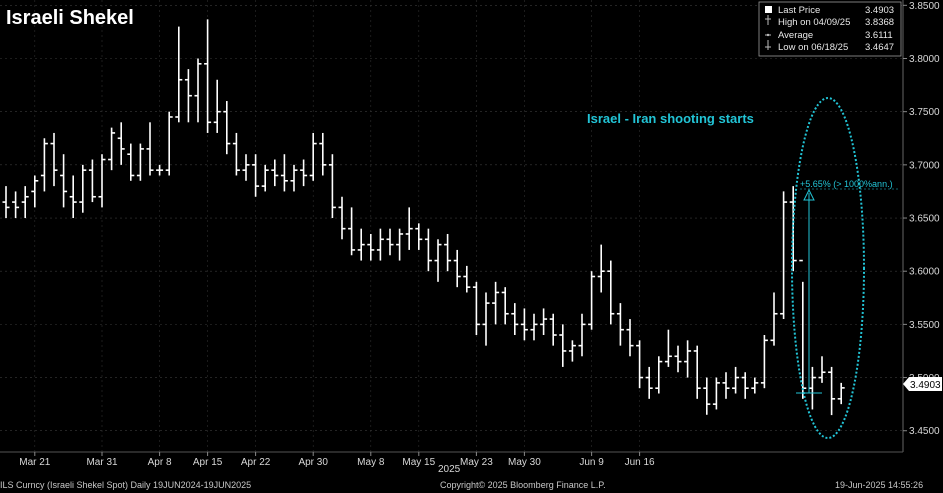 The image size is (943, 493). Describe the element at coordinates (924, 112) in the screenshot. I see `y-tick-label: 3.7500` at that location.